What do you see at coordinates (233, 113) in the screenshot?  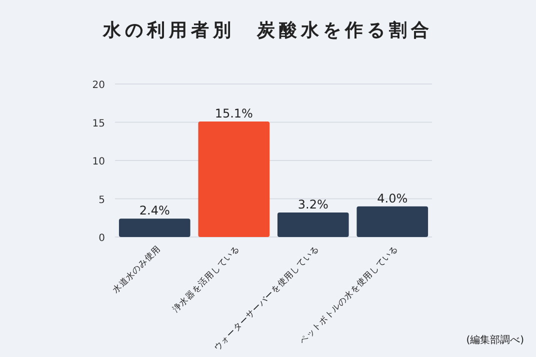 I see `data-label: 15.1%` at bounding box center [233, 113].